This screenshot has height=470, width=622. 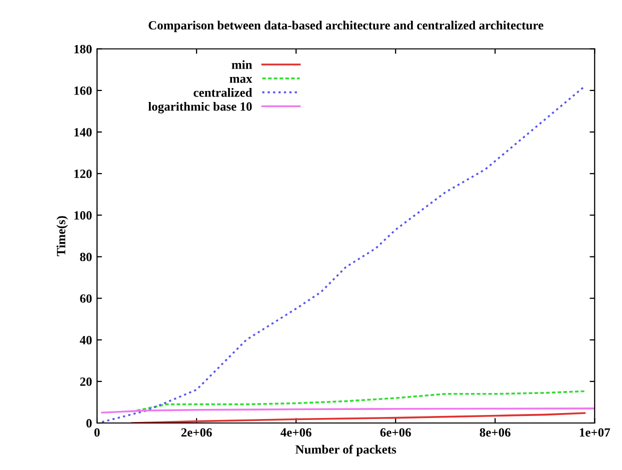 I want to click on y-tick-label: 80, so click(x=86, y=257).